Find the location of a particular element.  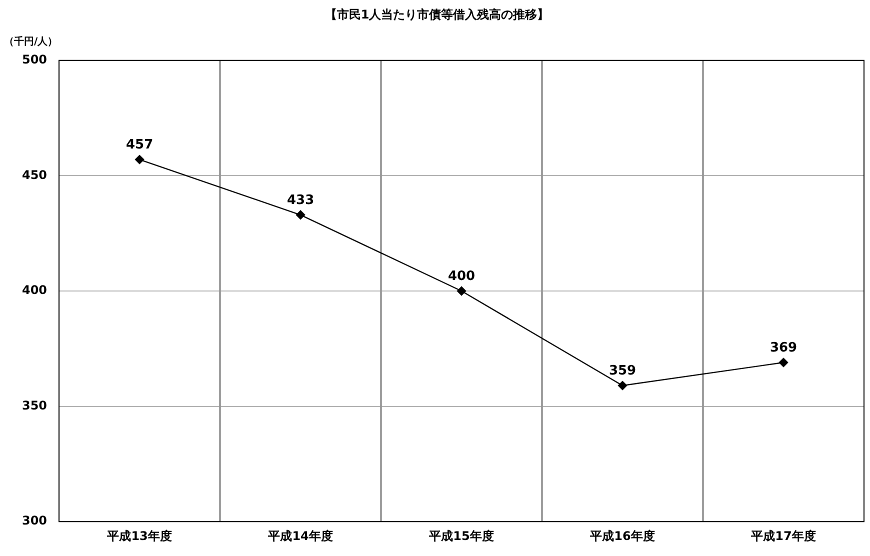

data-label: 400 is located at coordinates (462, 276).